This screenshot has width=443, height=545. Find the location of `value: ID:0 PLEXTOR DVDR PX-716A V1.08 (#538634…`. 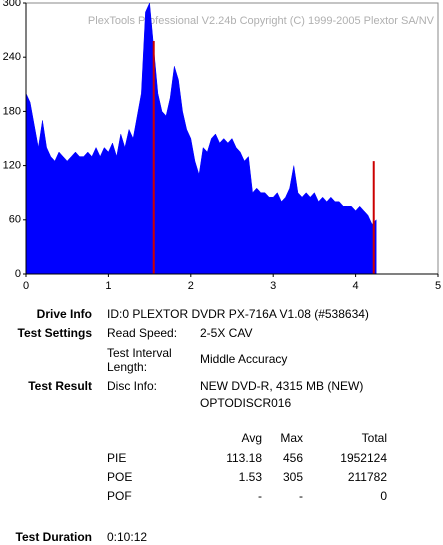

value: ID:0 PLEXTOR DVDR PX-716A V1.08 (#538634… is located at coordinates (238, 314).